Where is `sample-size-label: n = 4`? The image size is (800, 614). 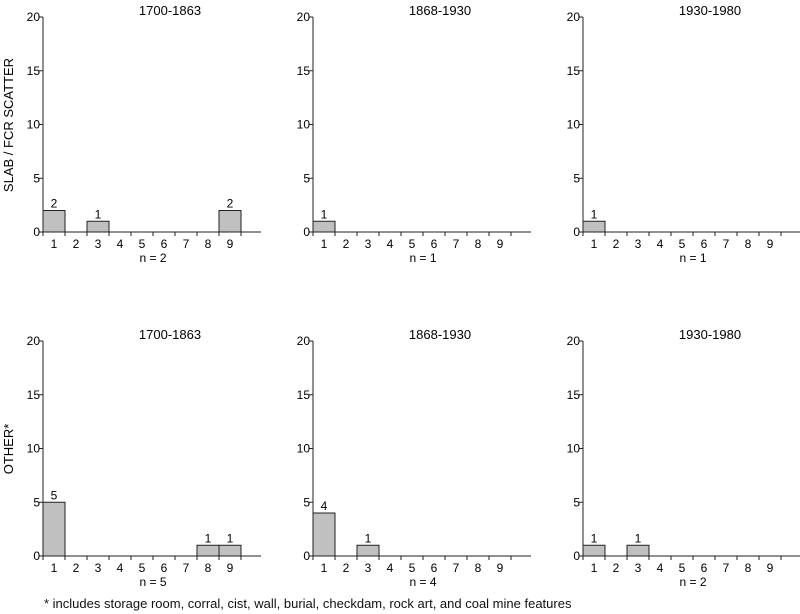
sample-size-label: n = 4 is located at coordinates (422, 582).